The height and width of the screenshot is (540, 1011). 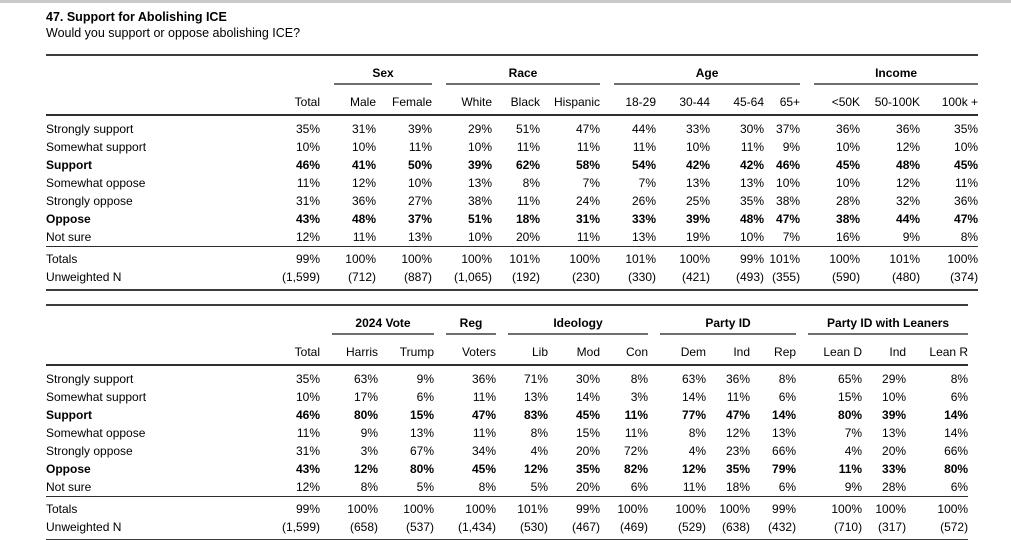 I want to click on group-header: Reg, so click(x=471, y=320).